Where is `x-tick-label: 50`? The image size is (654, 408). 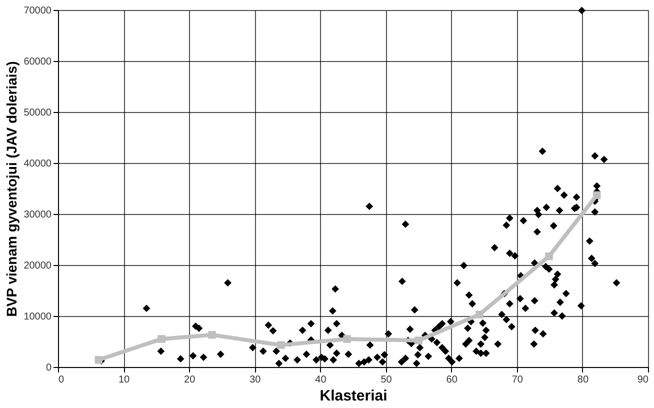 x-tick-label: 50 is located at coordinates (386, 380).